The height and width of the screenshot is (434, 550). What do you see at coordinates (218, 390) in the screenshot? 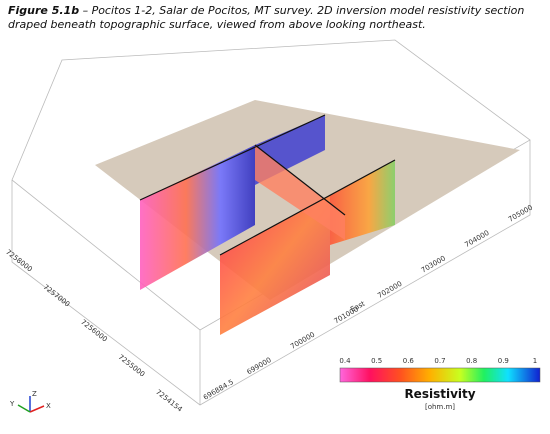
I see `east-tick-label: 696884.5` at bounding box center [218, 390].